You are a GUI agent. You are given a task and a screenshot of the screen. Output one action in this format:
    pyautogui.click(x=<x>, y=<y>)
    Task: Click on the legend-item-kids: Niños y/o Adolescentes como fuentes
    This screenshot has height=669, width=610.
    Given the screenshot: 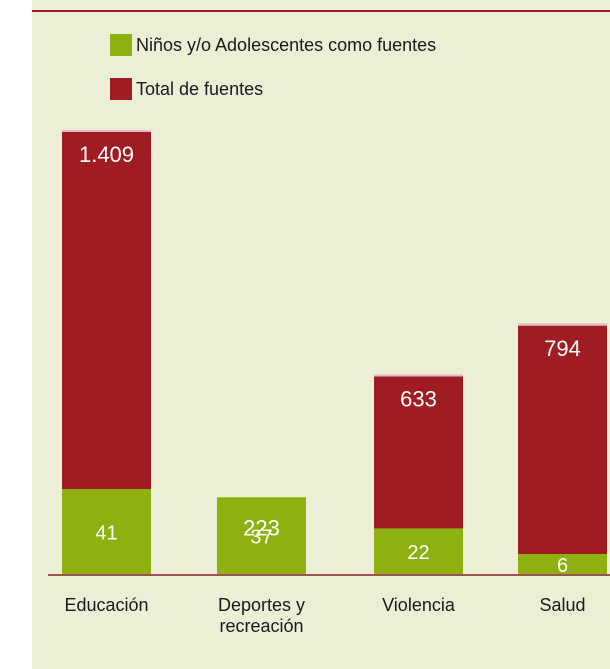 What is the action you would take?
    pyautogui.click(x=273, y=45)
    